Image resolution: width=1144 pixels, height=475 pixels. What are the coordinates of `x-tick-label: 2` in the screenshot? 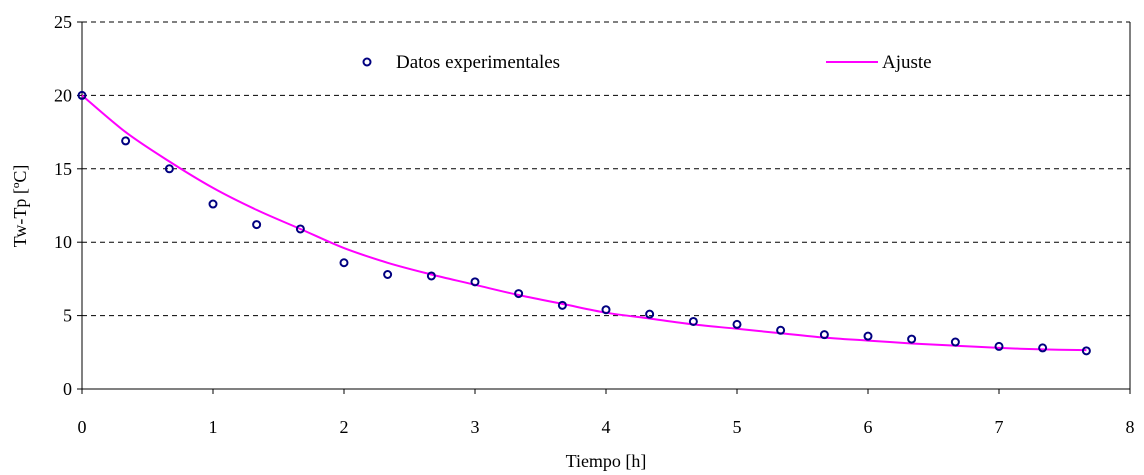 It's located at (344, 427).